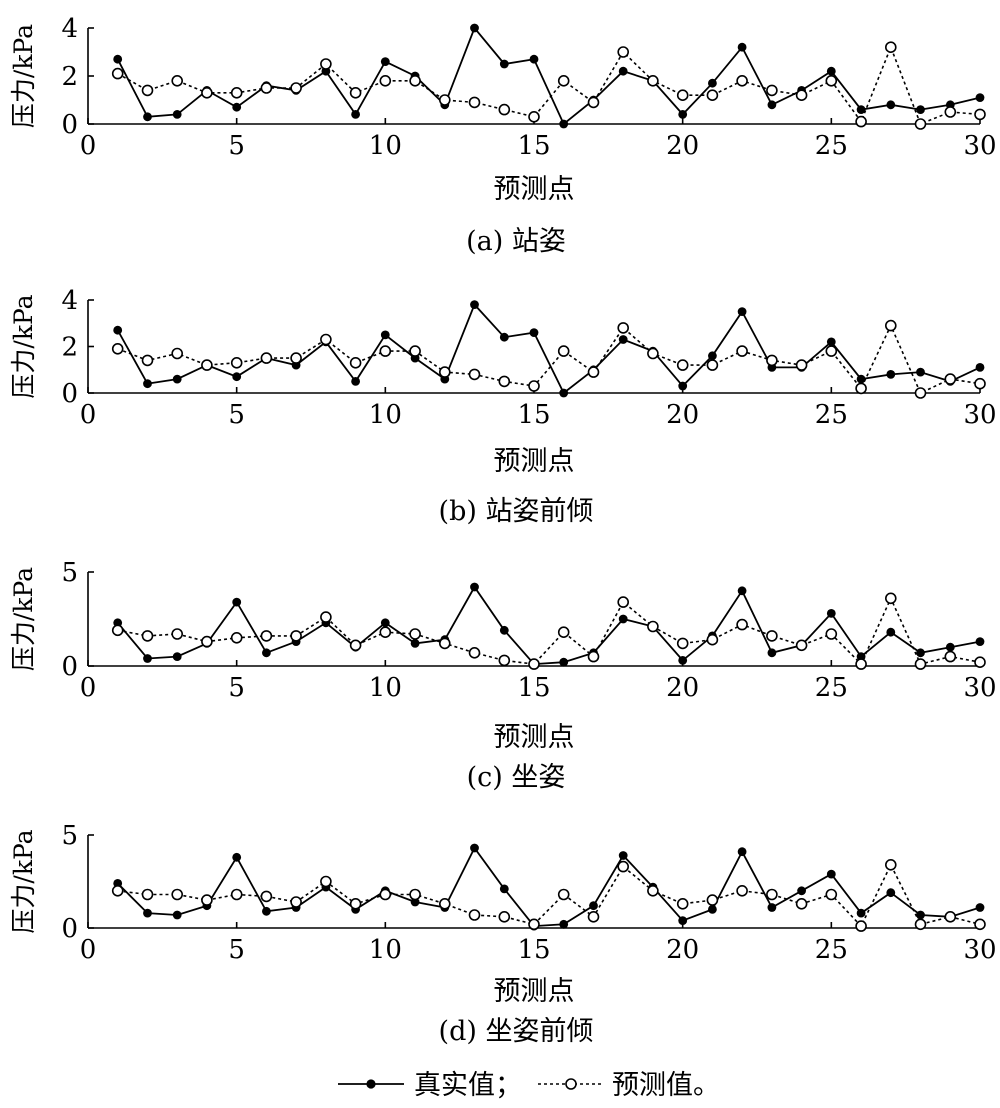 The image size is (1000, 1108). I want to click on x-tick-label: 0, so click(88, 415).